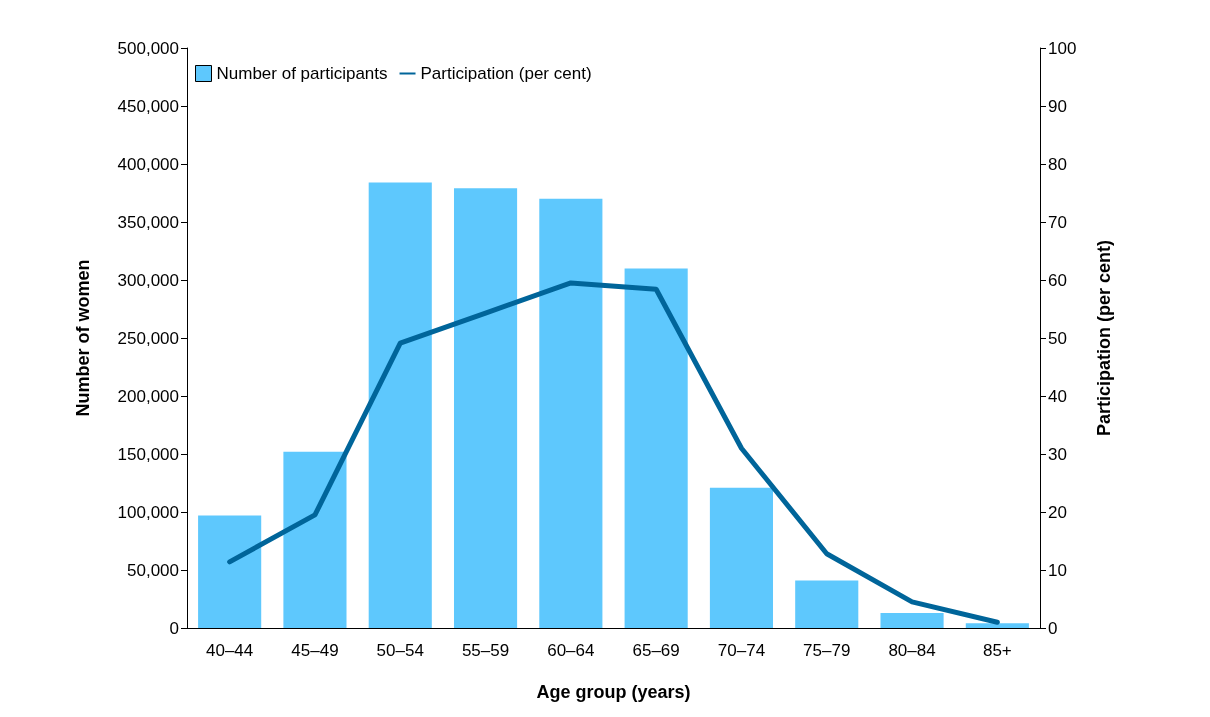 Image resolution: width=1210 pixels, height=717 pixels. What do you see at coordinates (1053, 628) in the screenshot?
I see `y2-tick-label: 0` at bounding box center [1053, 628].